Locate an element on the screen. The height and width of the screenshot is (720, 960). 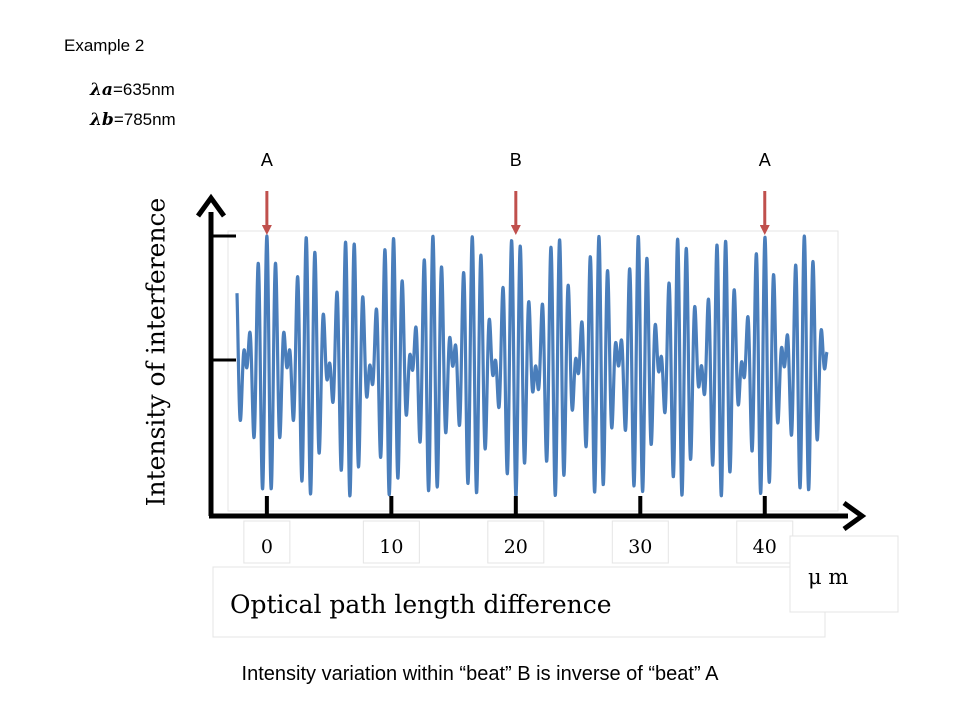
x-tick-label: 20 is located at coordinates (516, 547).